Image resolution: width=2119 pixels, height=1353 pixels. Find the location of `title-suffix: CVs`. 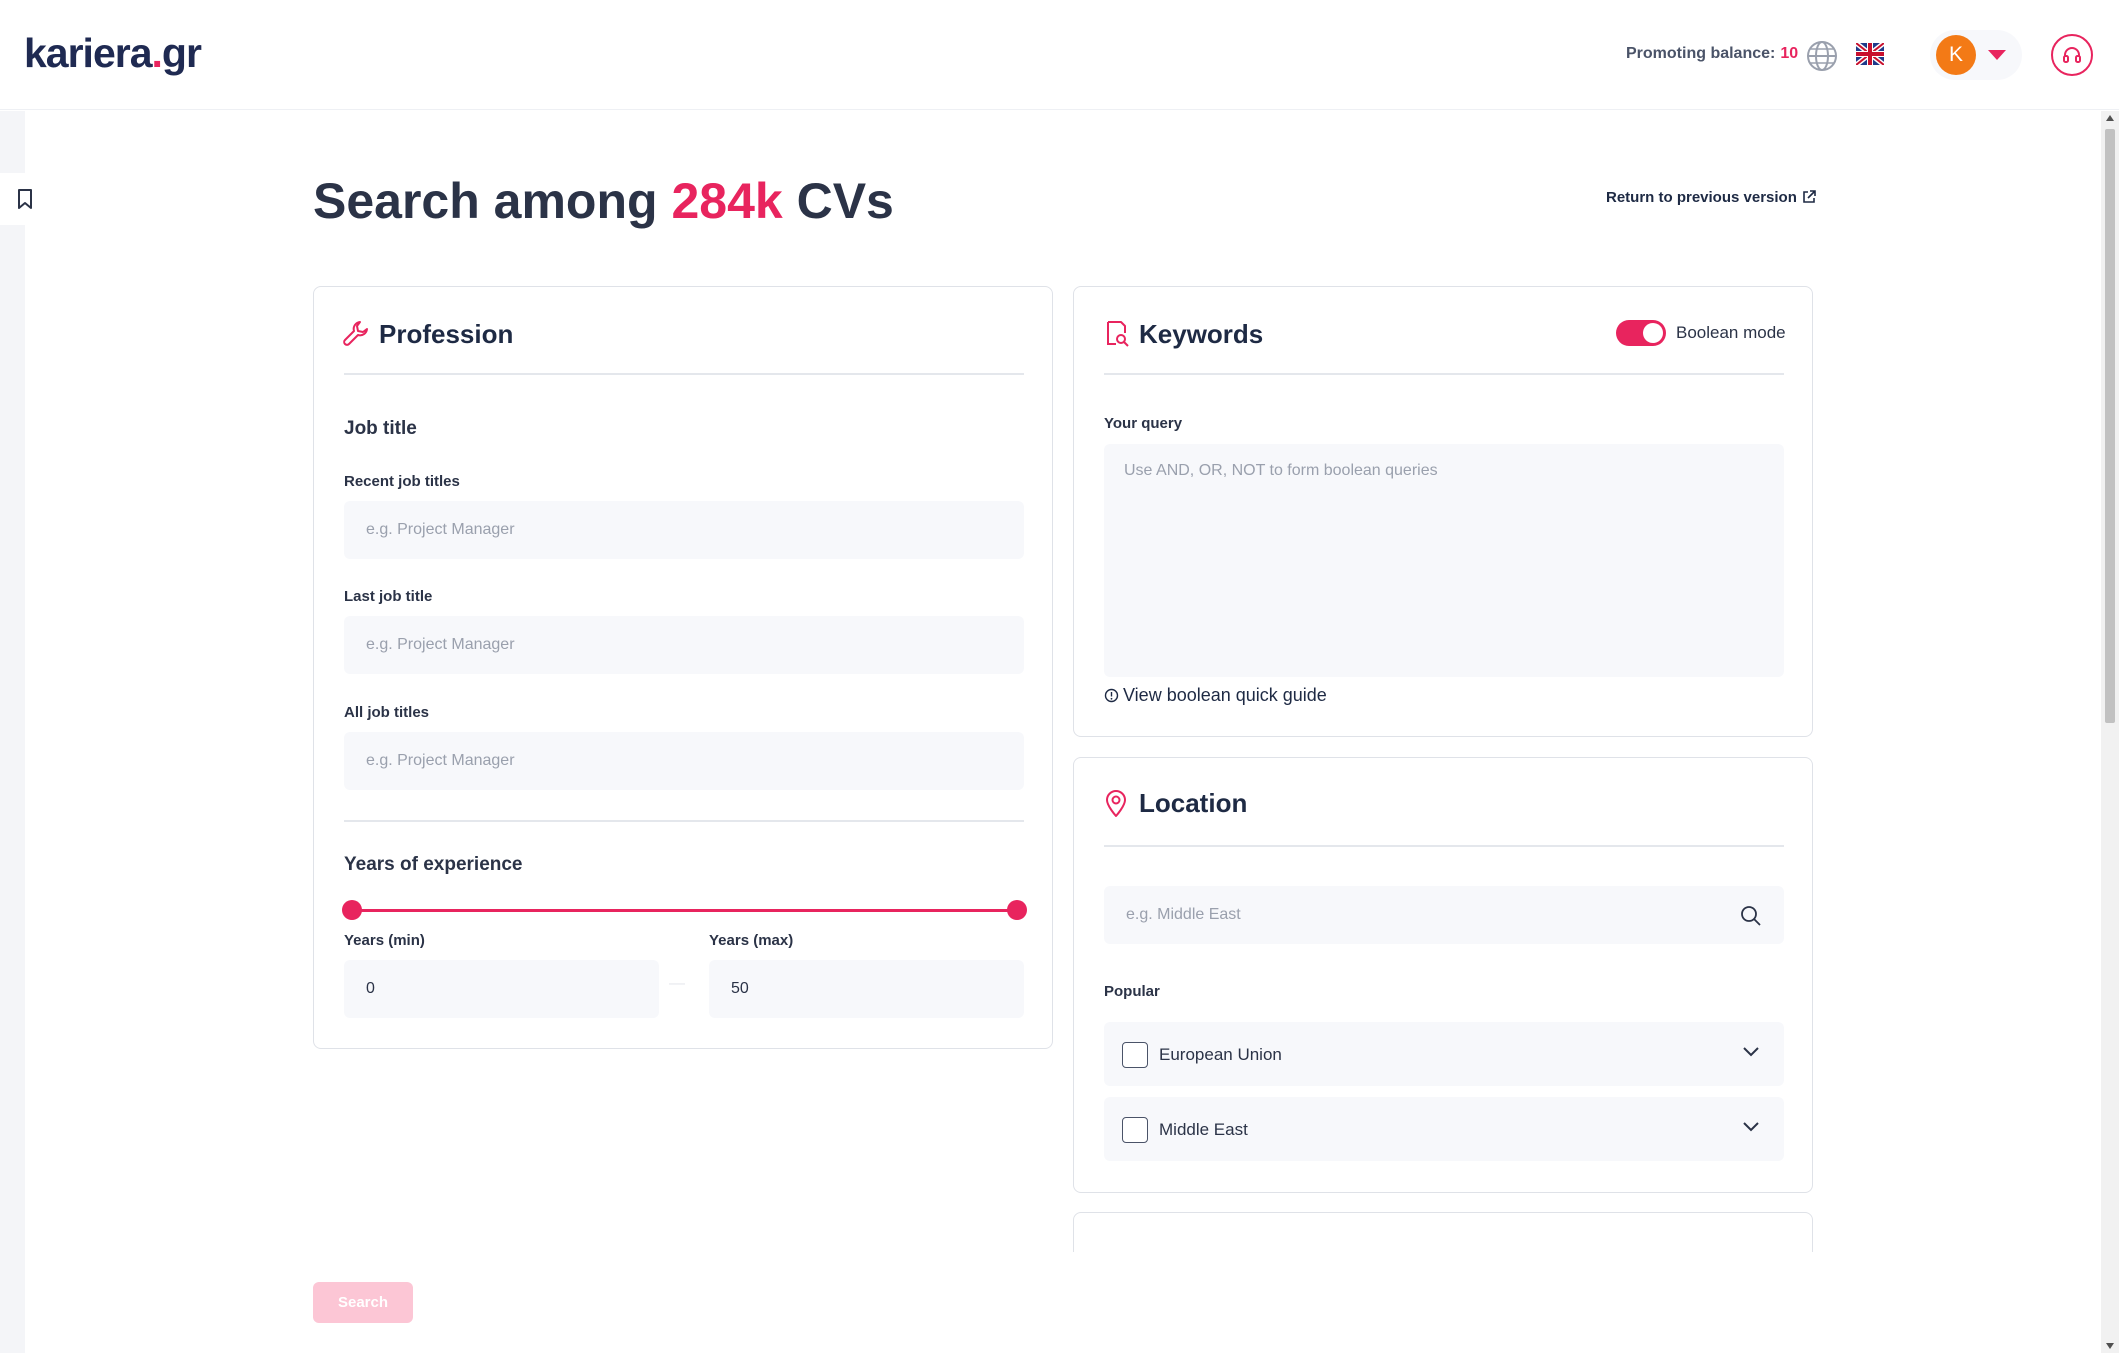

title-suffix: CVs is located at coordinates (838, 201).